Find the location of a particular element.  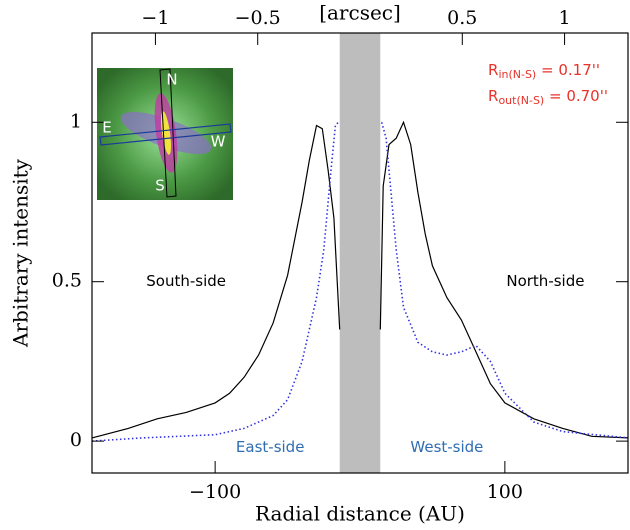

x-tick-label: 100 is located at coordinates (505, 492).